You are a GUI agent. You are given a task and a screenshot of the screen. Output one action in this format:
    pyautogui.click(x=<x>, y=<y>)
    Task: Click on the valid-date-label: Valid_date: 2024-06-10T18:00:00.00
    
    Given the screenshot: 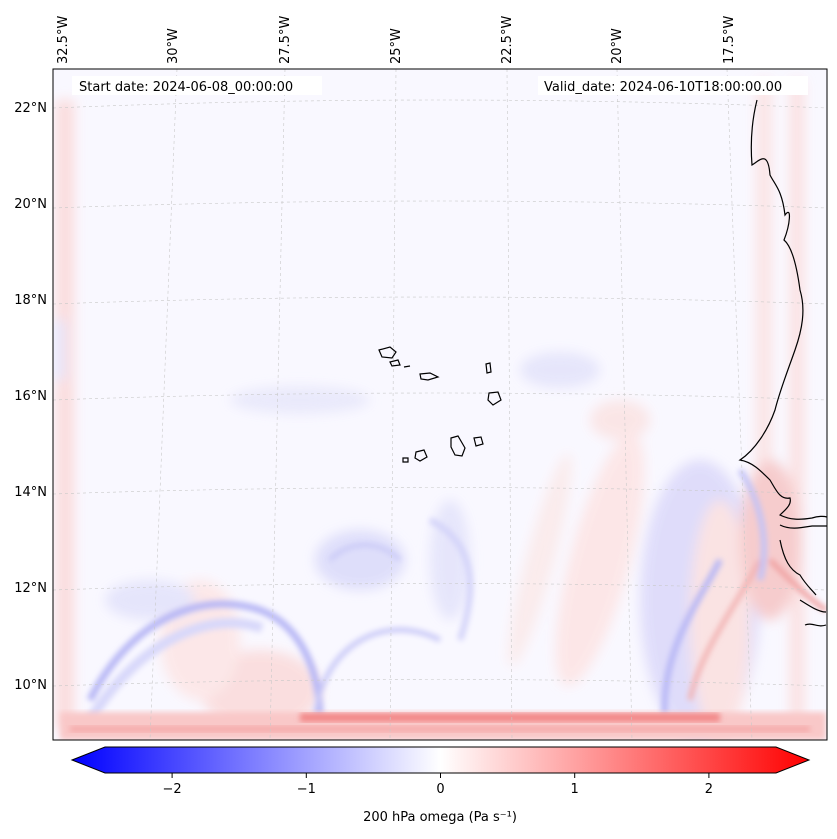 What is the action you would take?
    pyautogui.click(x=663, y=87)
    